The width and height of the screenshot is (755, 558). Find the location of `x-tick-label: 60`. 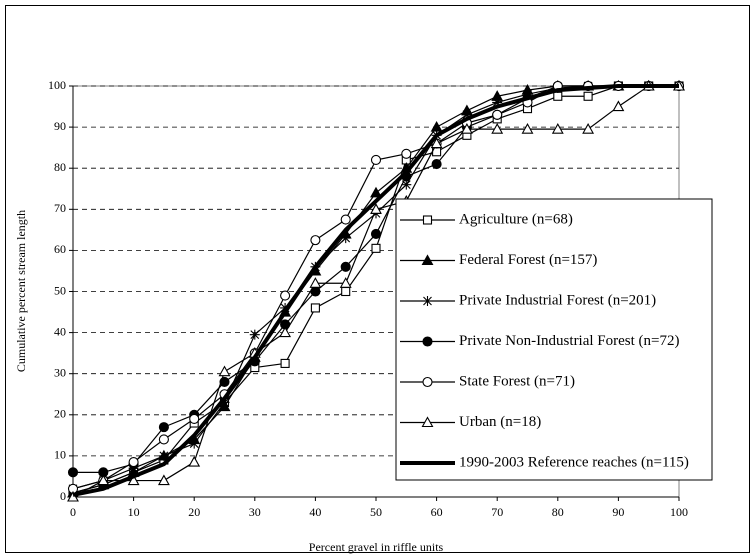

x-tick-label: 60 is located at coordinates (437, 512).